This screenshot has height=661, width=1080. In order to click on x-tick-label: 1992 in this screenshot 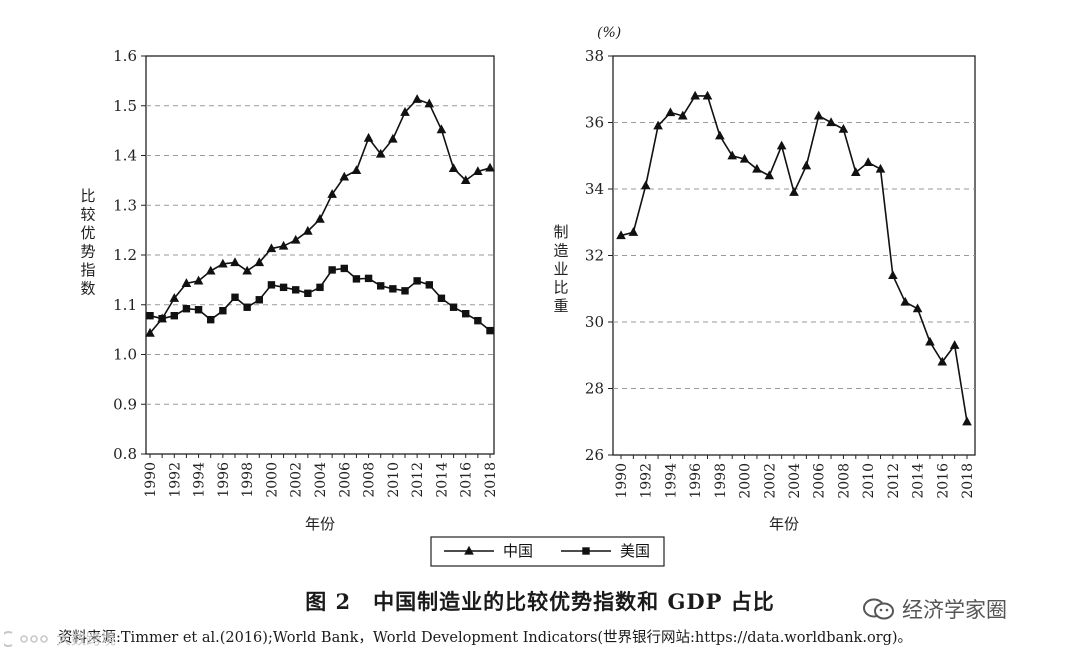, I will do `click(647, 481)`.